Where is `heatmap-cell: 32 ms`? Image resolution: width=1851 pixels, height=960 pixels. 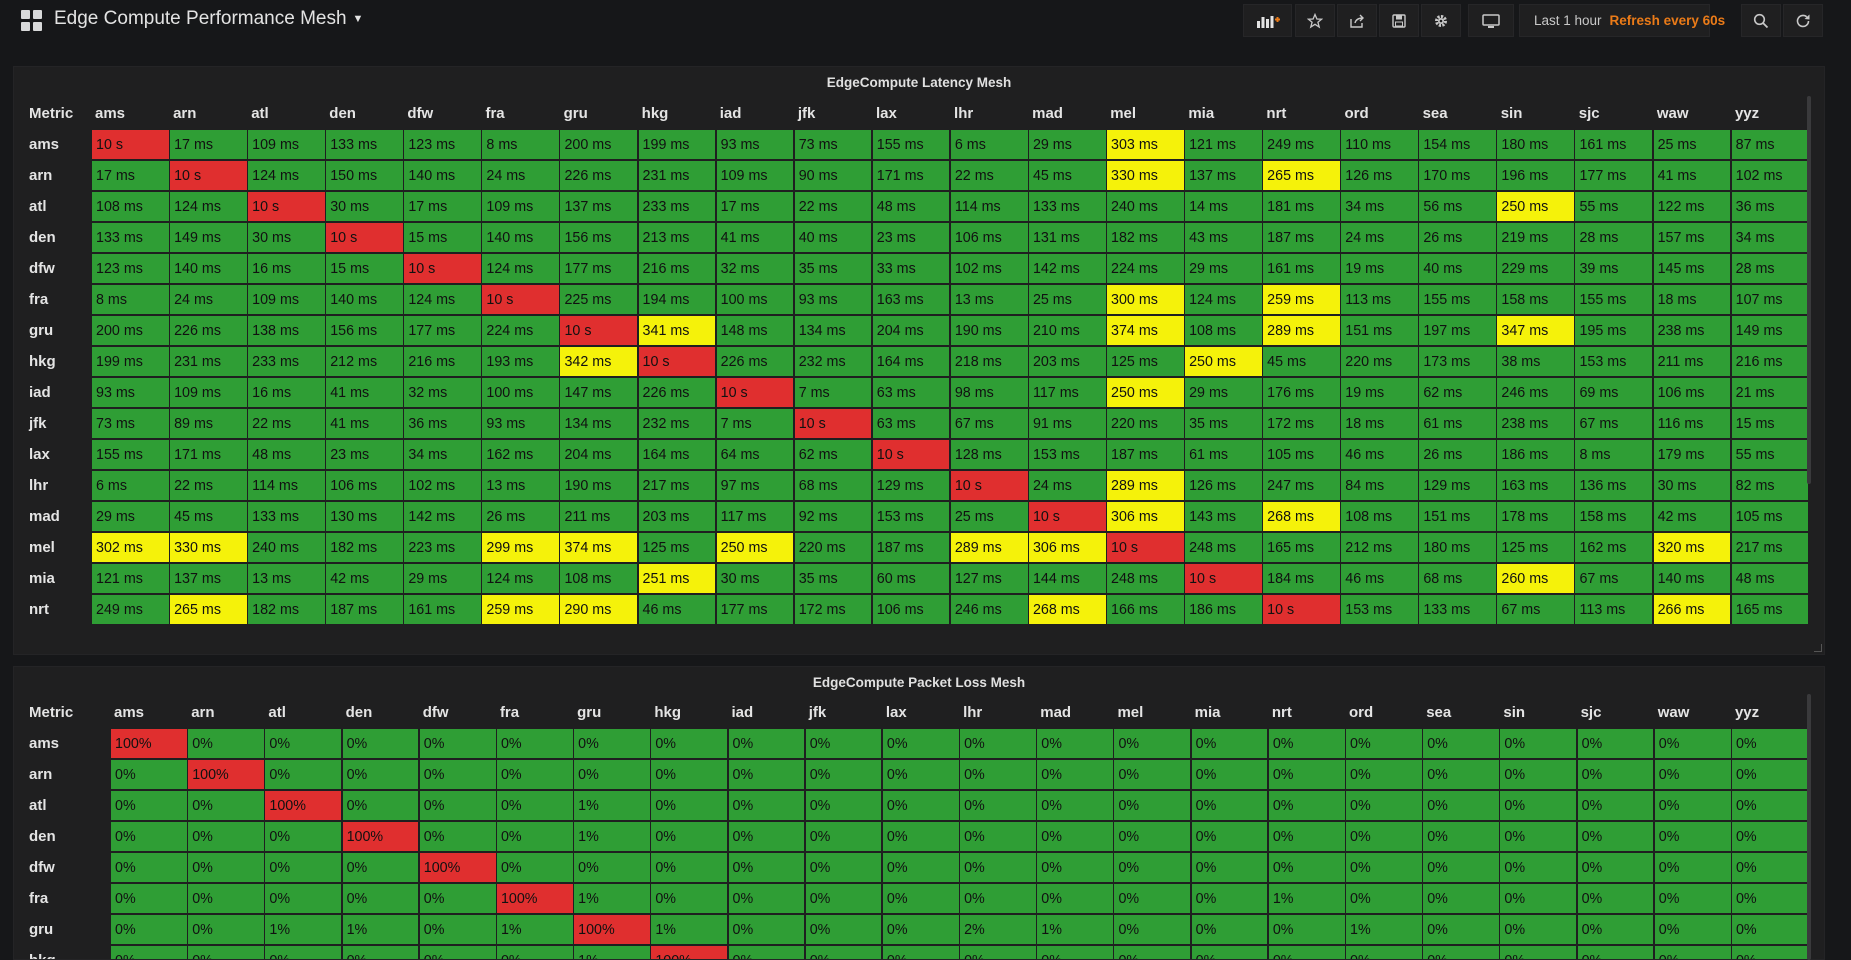 heatmap-cell: 32 ms is located at coordinates (755, 268).